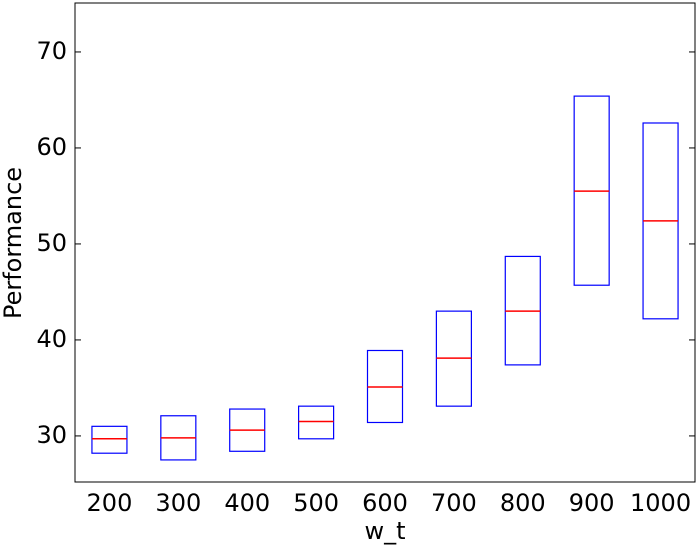 This screenshot has height=552, width=696. What do you see at coordinates (660, 503) in the screenshot?
I see `x-tick-label: 1000` at bounding box center [660, 503].